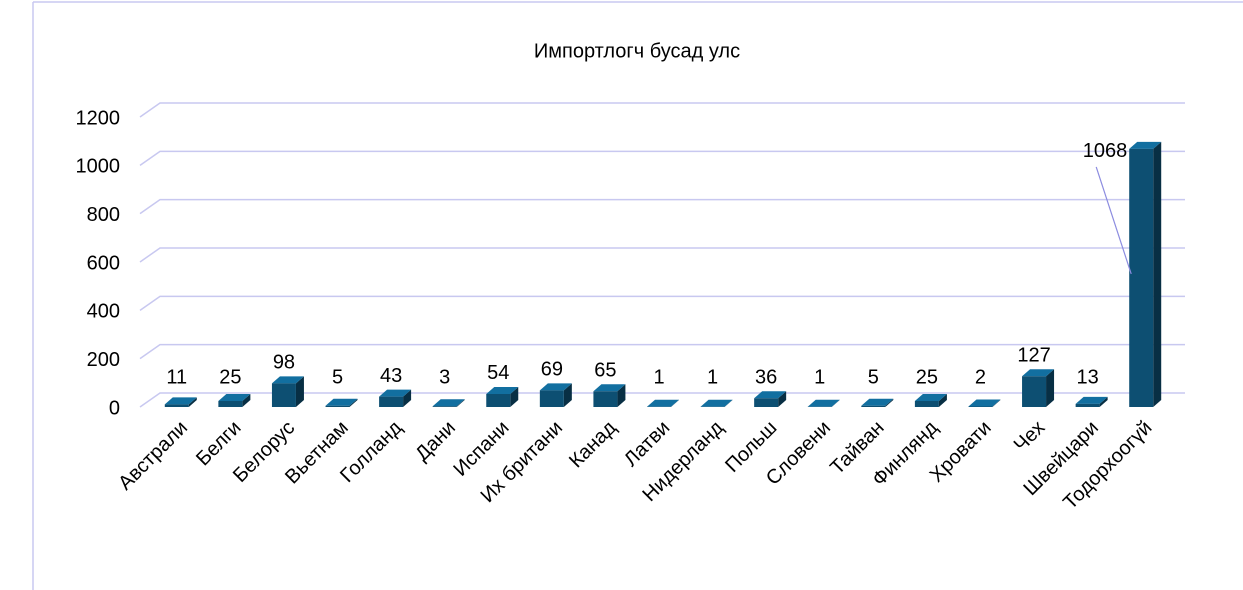 This screenshot has height=590, width=1243. I want to click on y-tick-label: 0, so click(114, 408).